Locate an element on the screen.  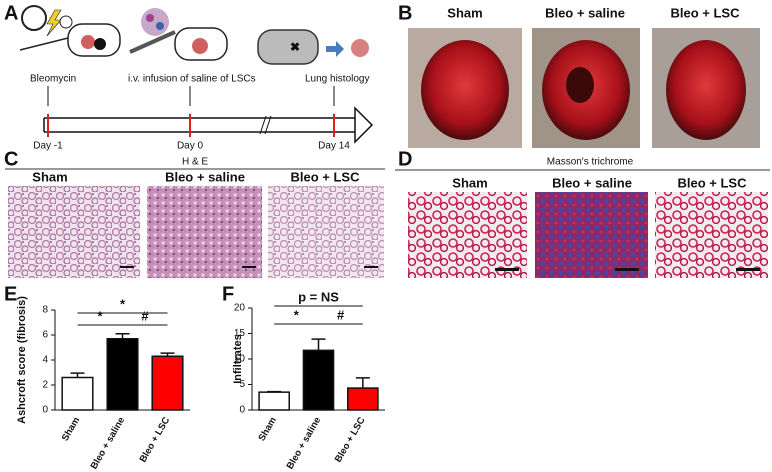
y-tick-label: 8 is located at coordinates (45, 310).